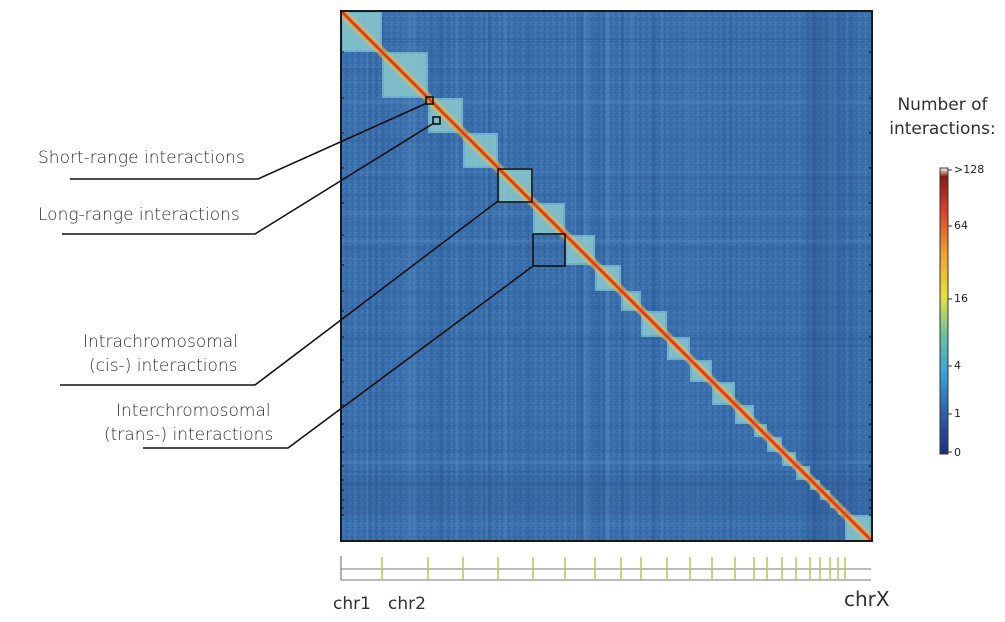 This screenshot has height=622, width=1005. What do you see at coordinates (193, 411) in the screenshot?
I see `trans-label-line1: Interchromosomal` at bounding box center [193, 411].